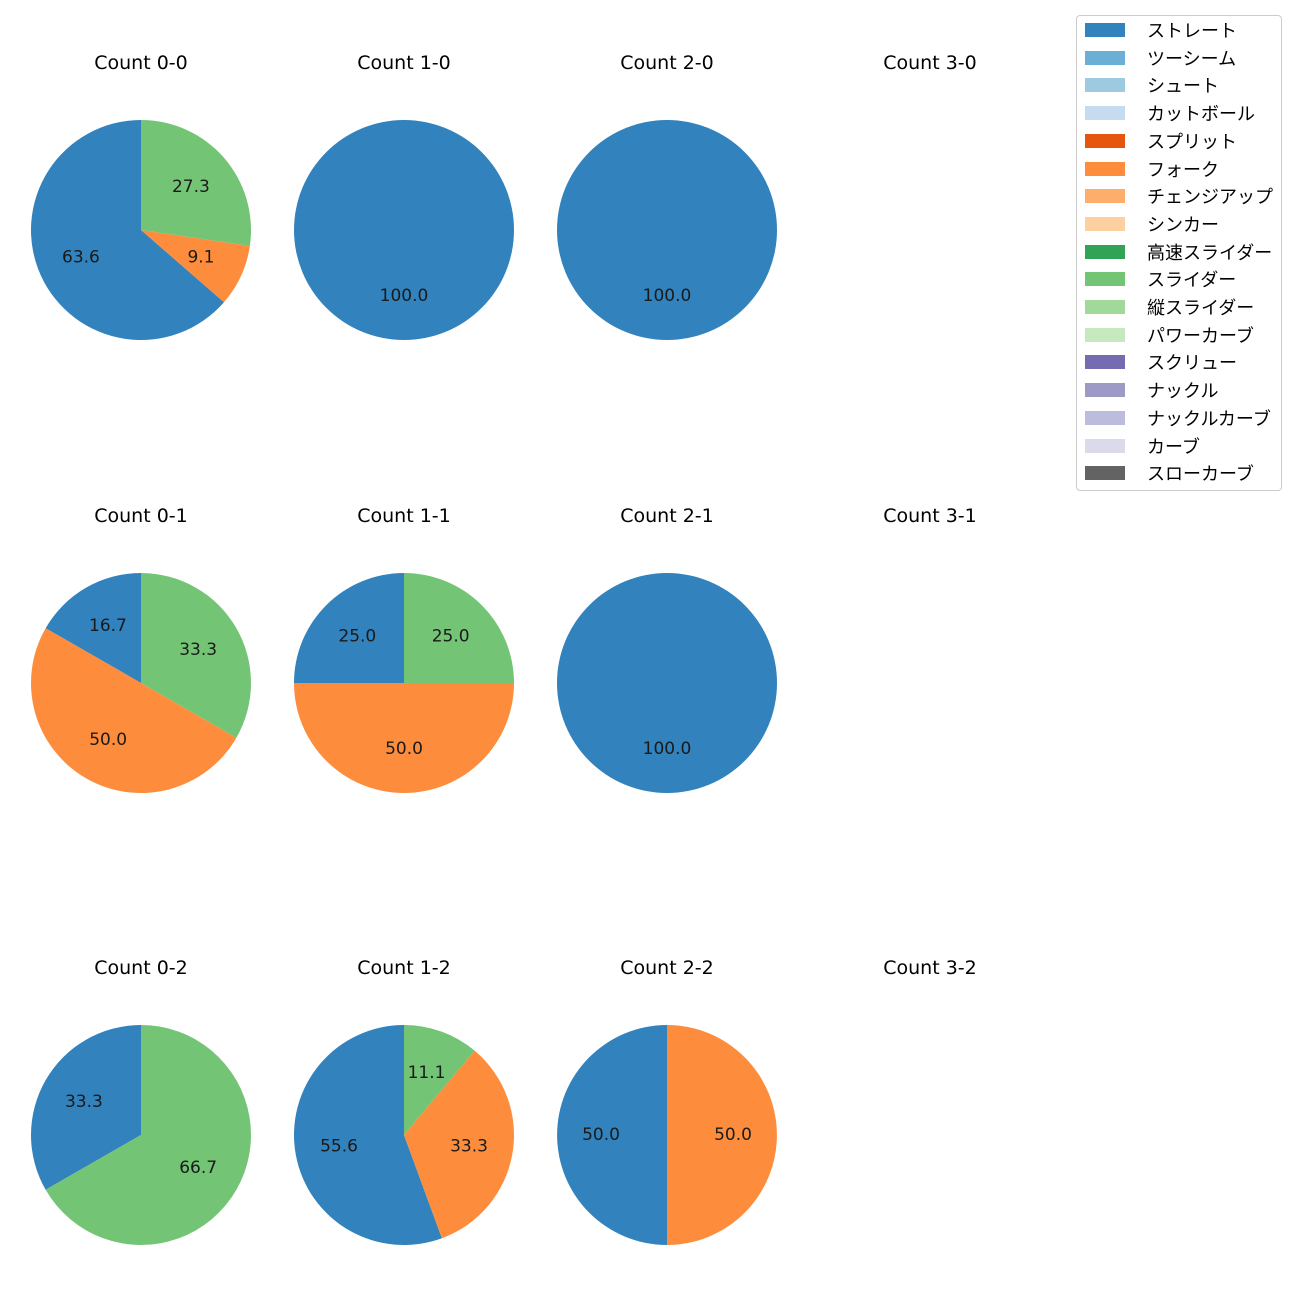  Describe the element at coordinates (667, 516) in the screenshot. I see `panel-title: Count 2-1` at that location.